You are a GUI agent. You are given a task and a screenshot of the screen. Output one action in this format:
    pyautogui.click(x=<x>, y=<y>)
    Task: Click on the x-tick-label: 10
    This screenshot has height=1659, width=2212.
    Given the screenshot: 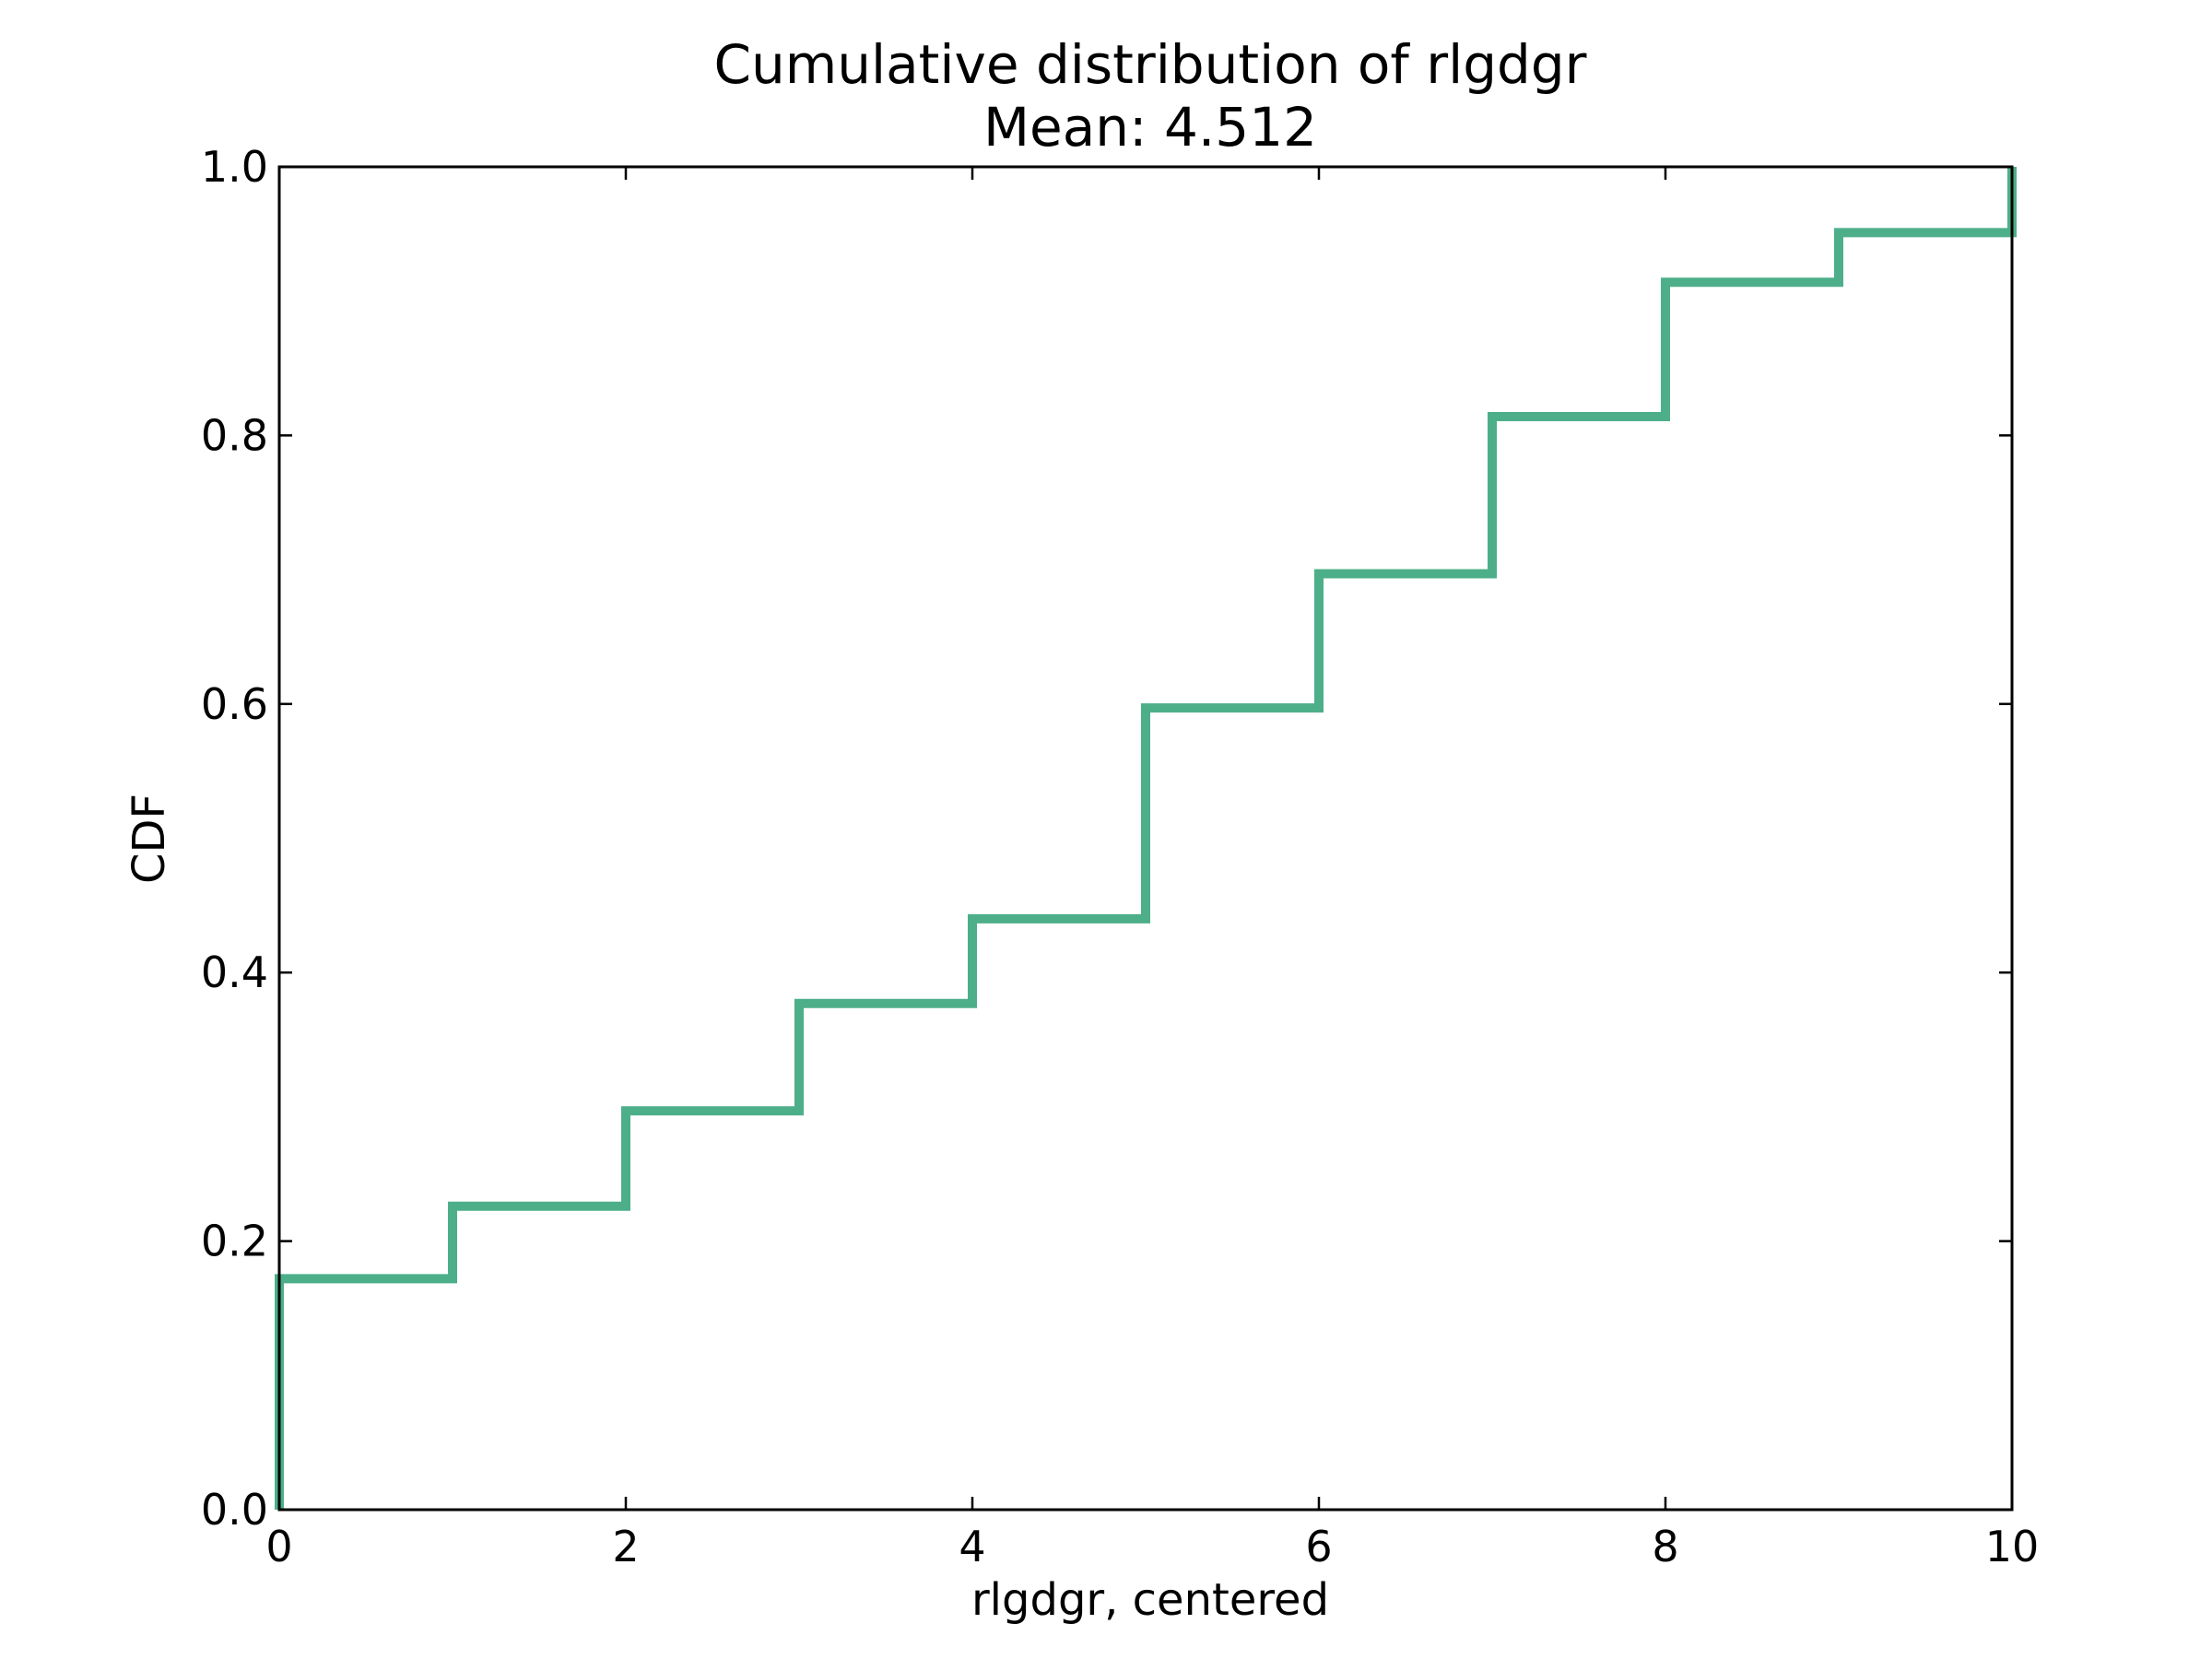 What is the action you would take?
    pyautogui.click(x=2012, y=1546)
    